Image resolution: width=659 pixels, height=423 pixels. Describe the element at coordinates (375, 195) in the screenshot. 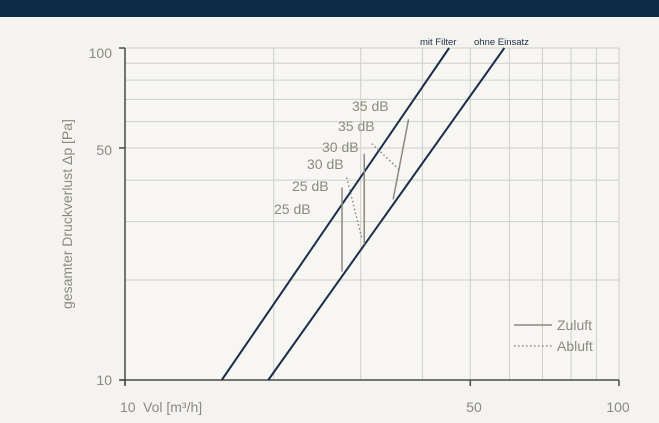

I see `sound-lines` at that location.